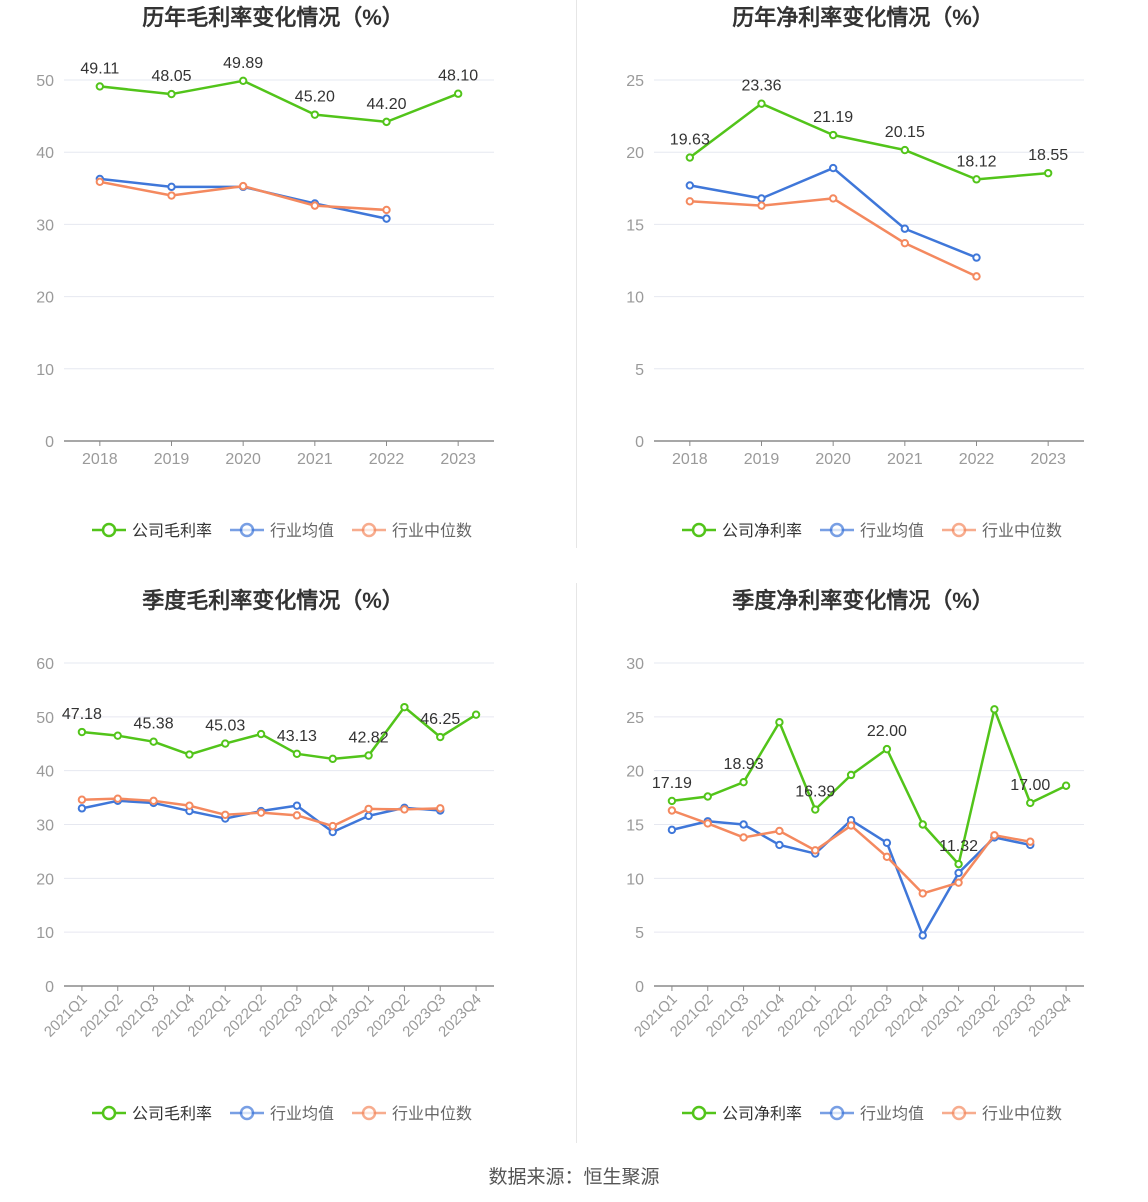 Image resolution: width=1148 pixels, height=1202 pixels. What do you see at coordinates (243, 63) in the screenshot?
I see `data-label: 49.89` at bounding box center [243, 63].